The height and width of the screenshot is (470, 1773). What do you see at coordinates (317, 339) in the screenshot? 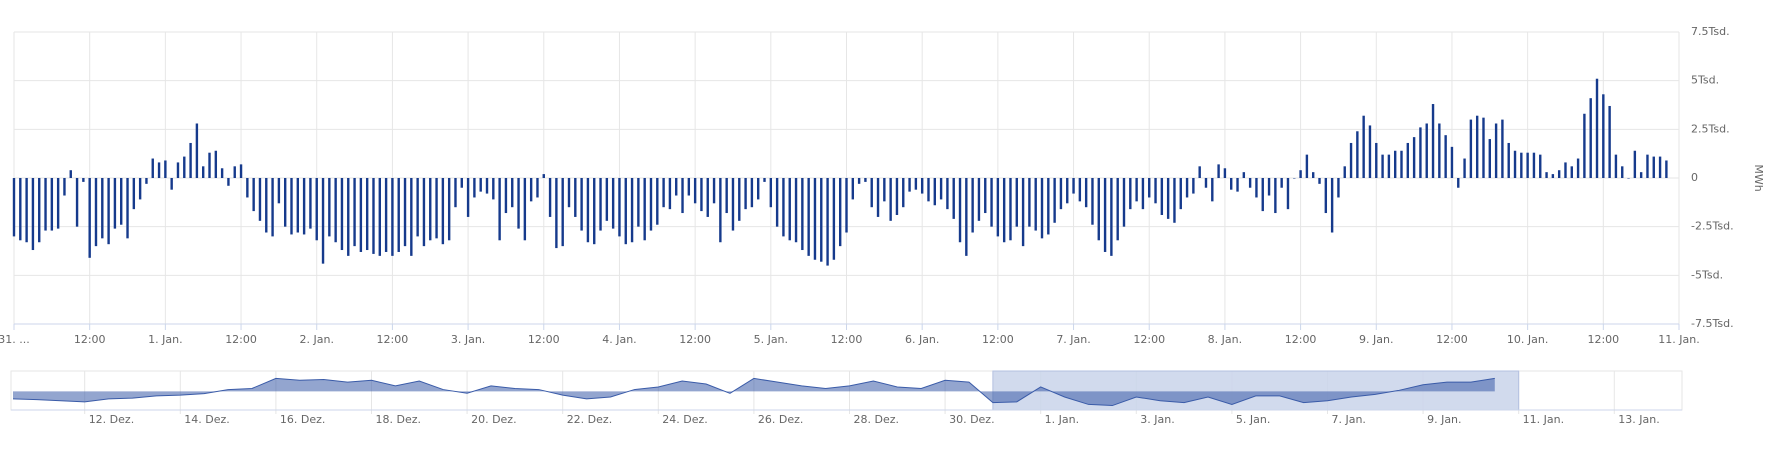
I see `x-tick-label: 2. Jan.` at bounding box center [317, 339].